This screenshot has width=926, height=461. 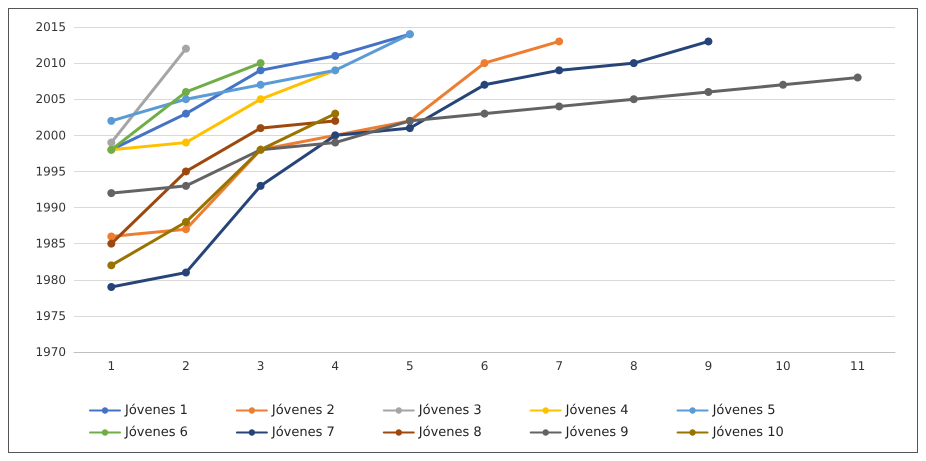 I want to click on legend-label: Jóvenes 2, so click(x=302, y=410).